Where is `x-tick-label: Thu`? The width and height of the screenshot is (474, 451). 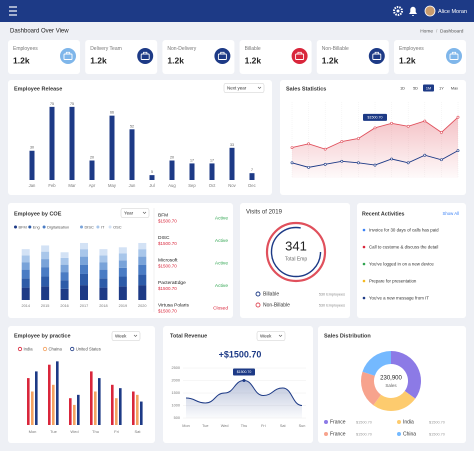
x-tick-label: Thu is located at coordinates (244, 426).